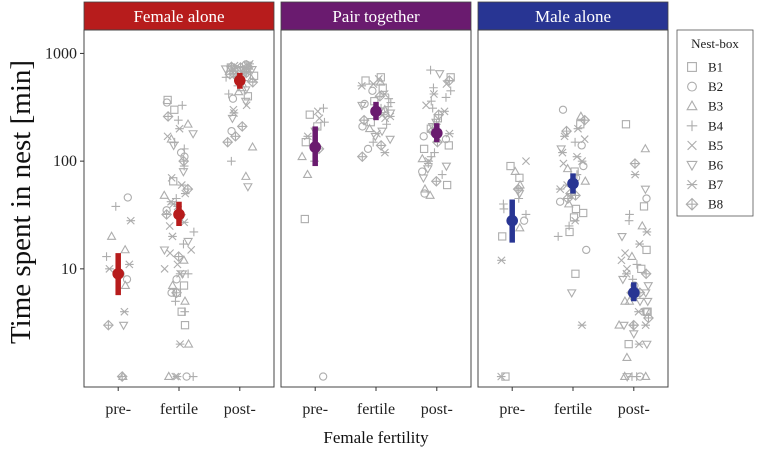 The image size is (759, 449). I want to click on panel-strip, so click(376, 16).